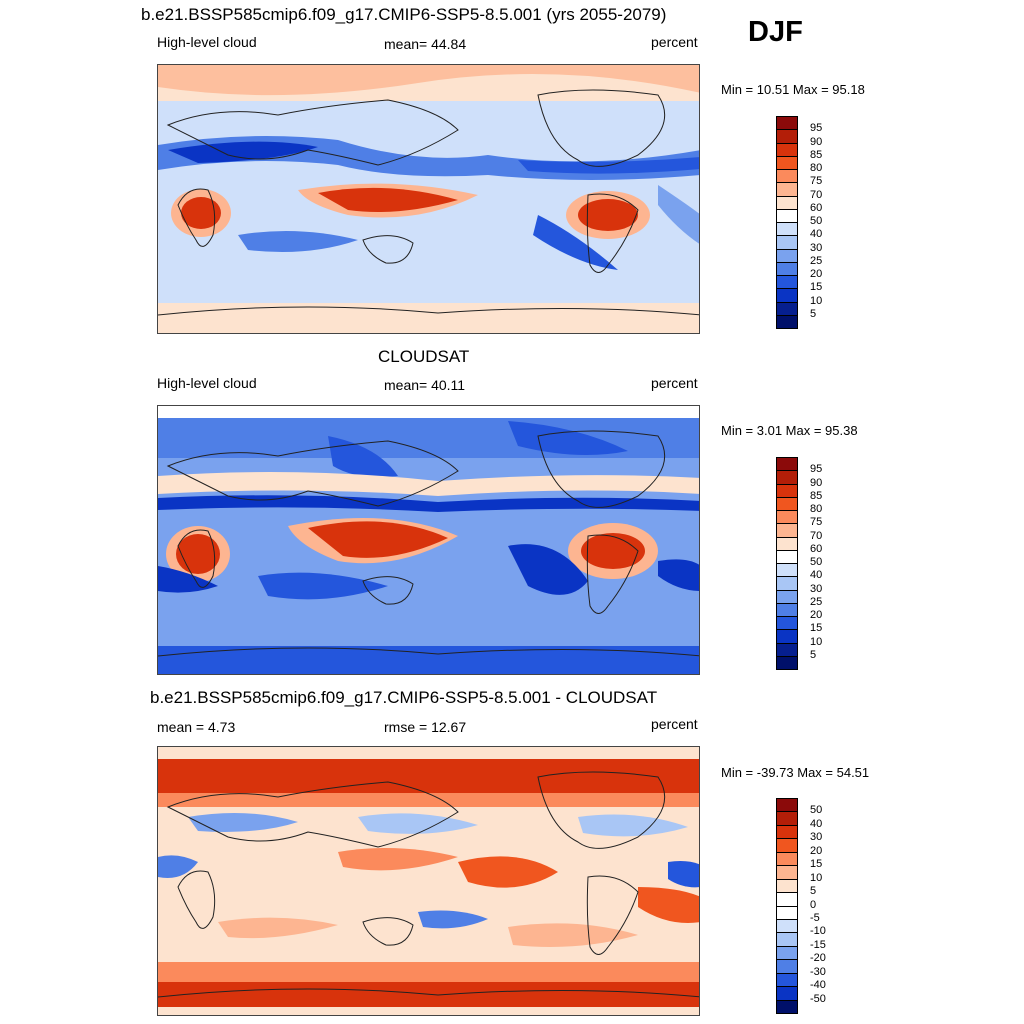  I want to click on panel3-minmax: Min = -39.73 Max = 54.51, so click(795, 772).